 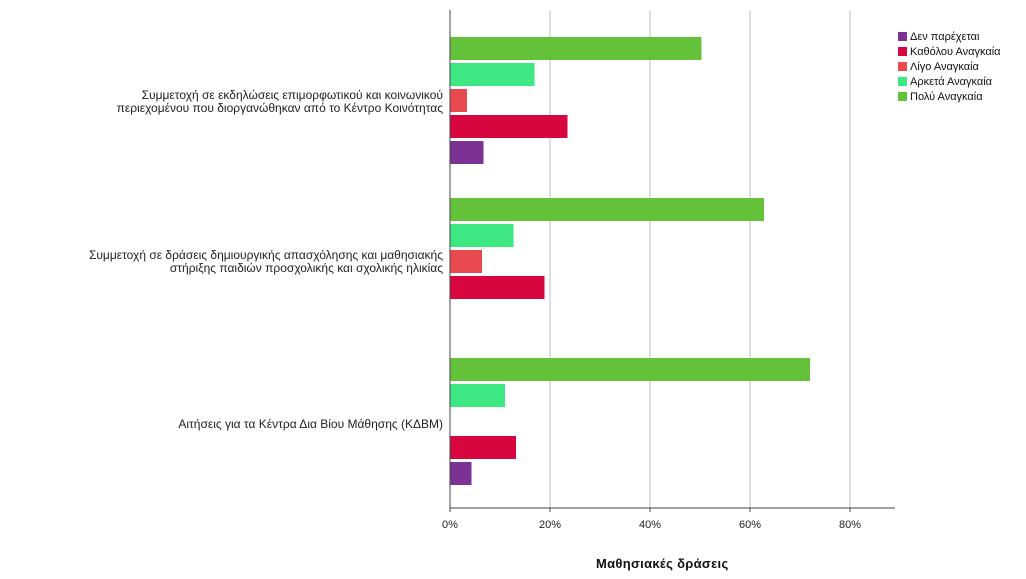 I want to click on legend-item: Λίγο Αναγκαία, so click(x=949, y=66).